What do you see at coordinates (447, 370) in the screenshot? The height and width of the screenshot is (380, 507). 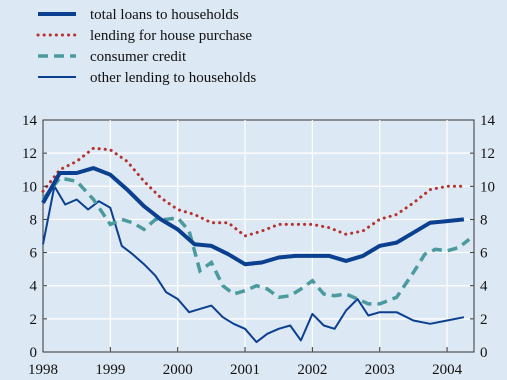 I see `x-tick-label: 2004` at bounding box center [447, 370].